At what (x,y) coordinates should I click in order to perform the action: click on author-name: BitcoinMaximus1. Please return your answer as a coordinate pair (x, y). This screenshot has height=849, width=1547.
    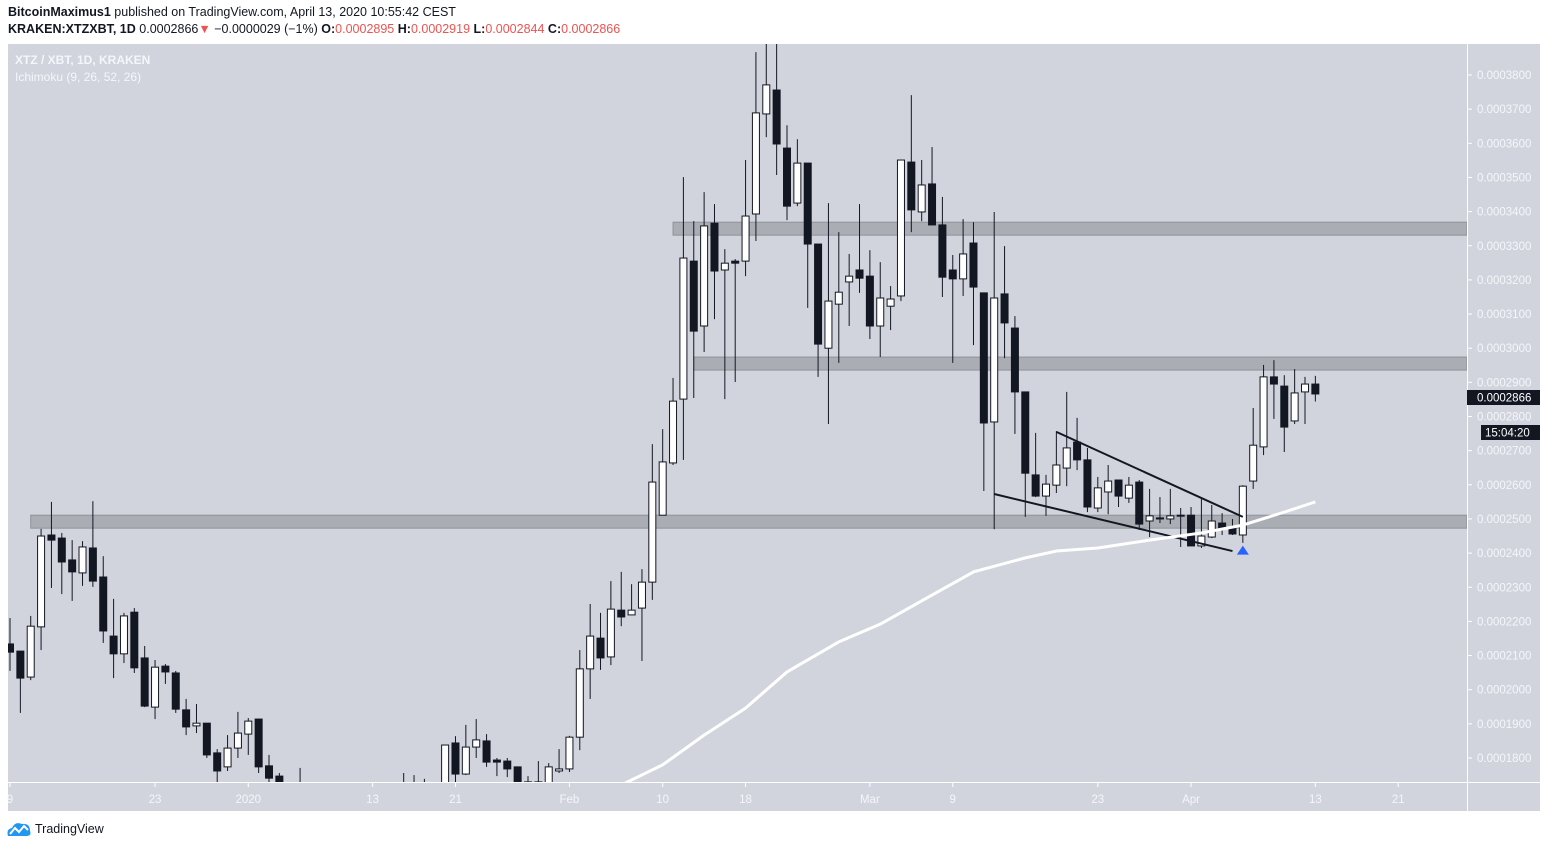
    Looking at the image, I should click on (59, 12).